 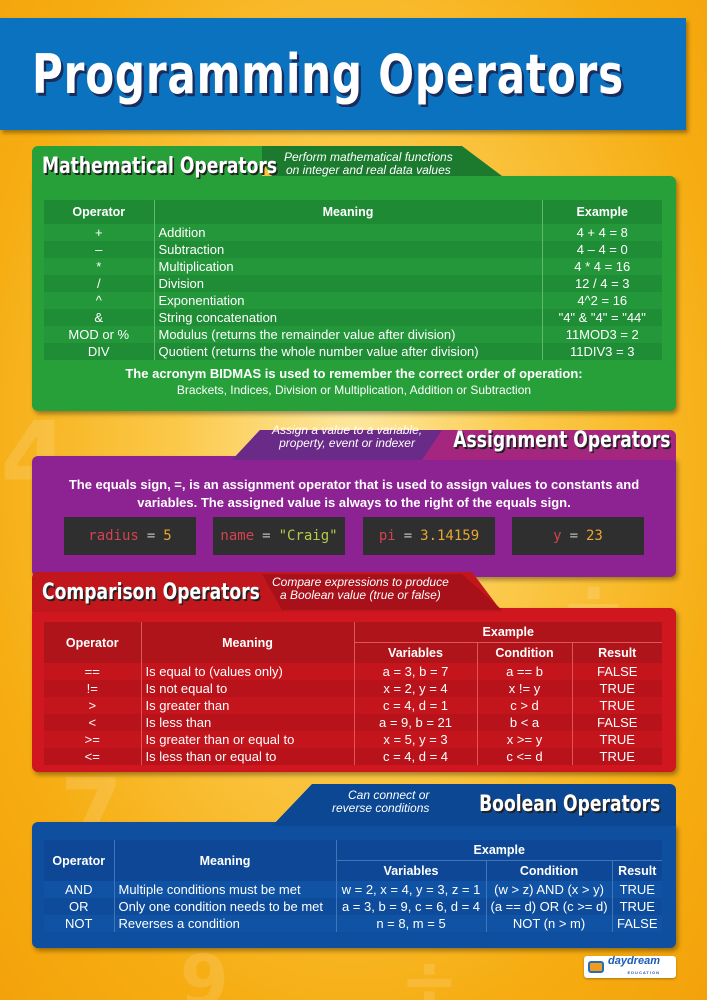 What do you see at coordinates (247, 688) in the screenshot?
I see `cell-meaning: Is not equal to` at bounding box center [247, 688].